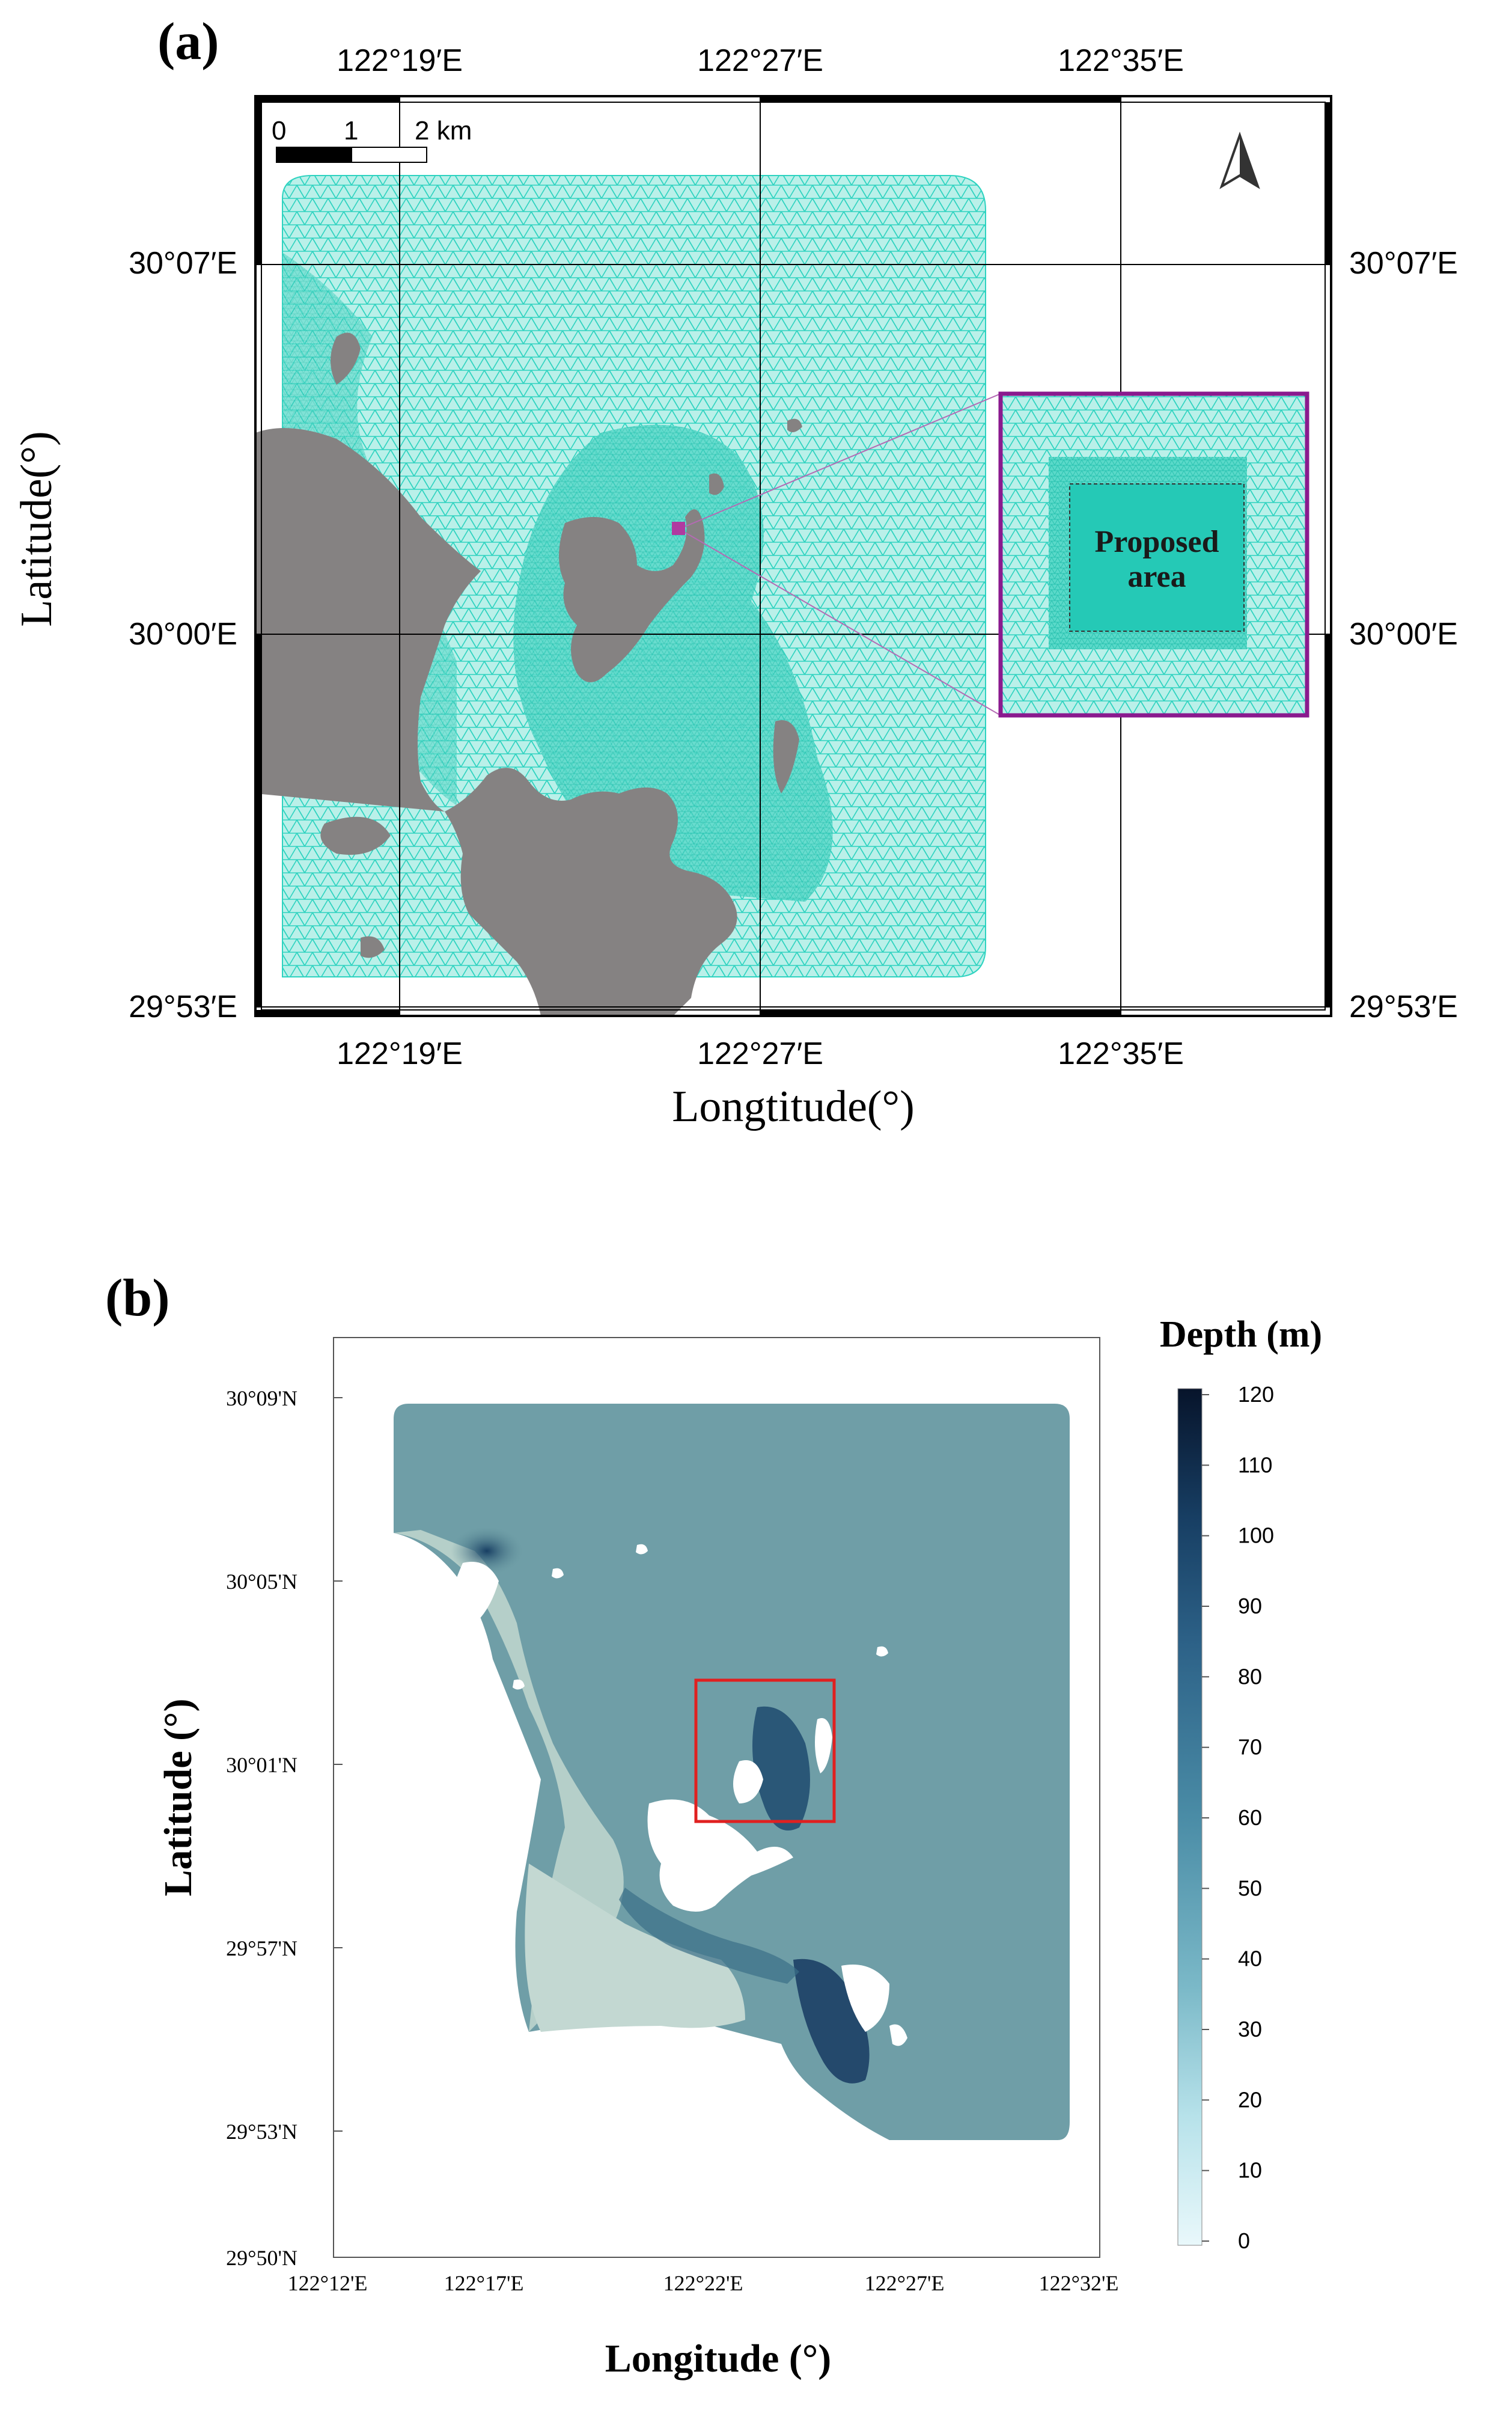  I want to click on colorbar-tick-label: 30, so click(1250, 2029).